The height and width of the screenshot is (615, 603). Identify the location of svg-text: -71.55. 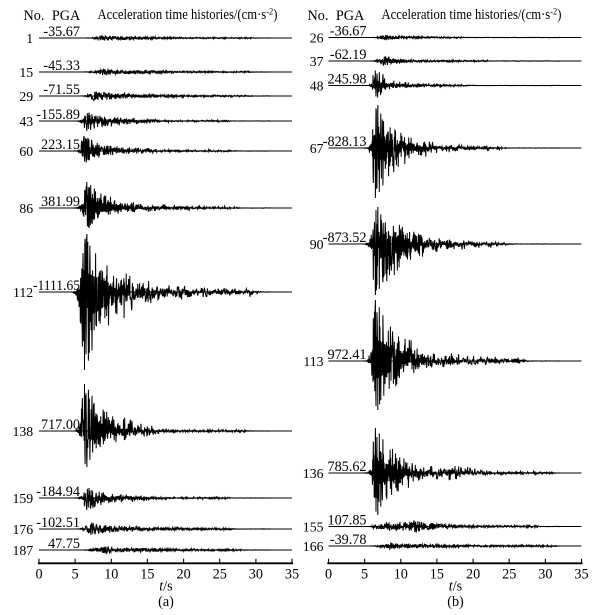
(61, 90).